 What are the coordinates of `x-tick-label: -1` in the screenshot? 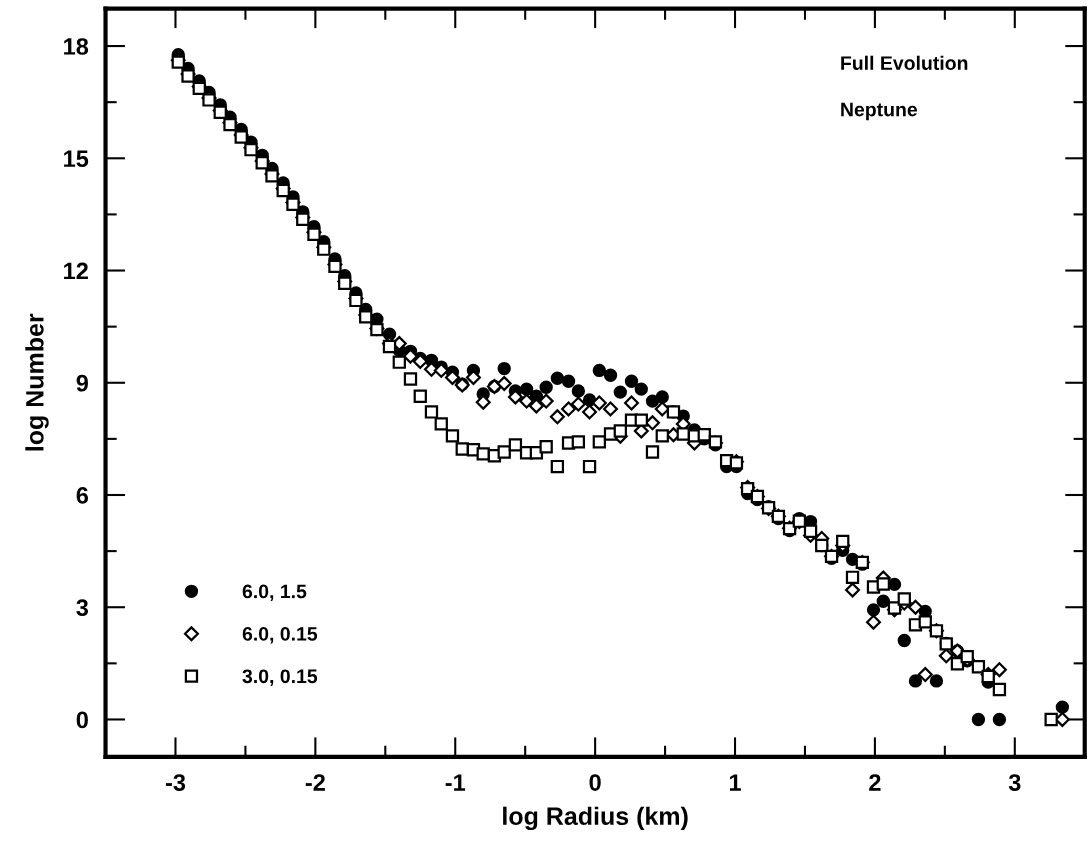 It's located at (455, 782).